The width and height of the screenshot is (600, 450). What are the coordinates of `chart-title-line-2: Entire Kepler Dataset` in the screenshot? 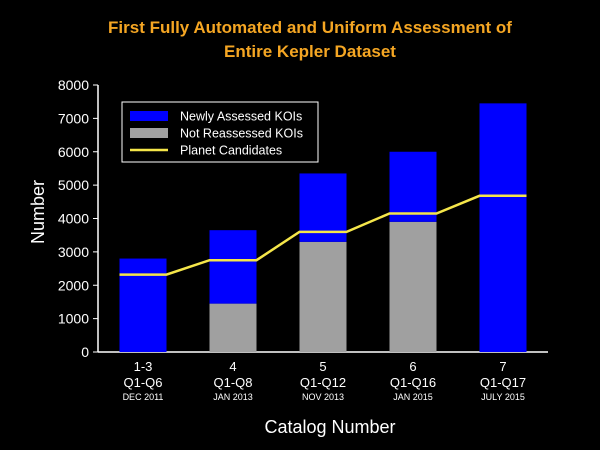 It's located at (310, 51).